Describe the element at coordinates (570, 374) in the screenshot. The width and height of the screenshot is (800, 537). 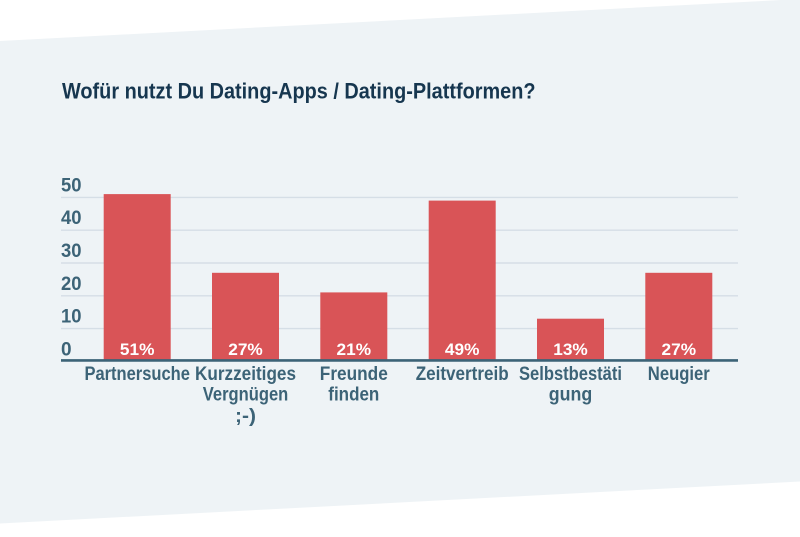
I see `svg-text: Selbstbestäti` at that location.